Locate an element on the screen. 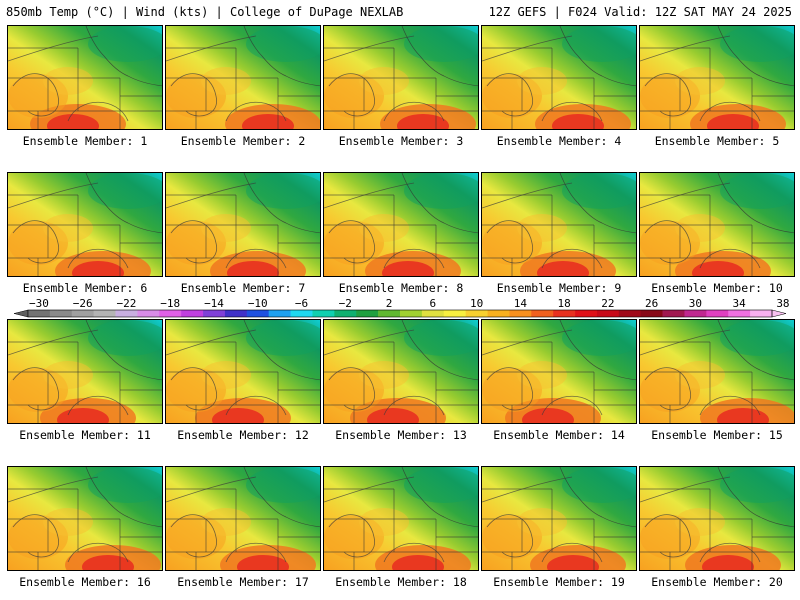  colorbar-tick-label: −18 is located at coordinates (170, 304).